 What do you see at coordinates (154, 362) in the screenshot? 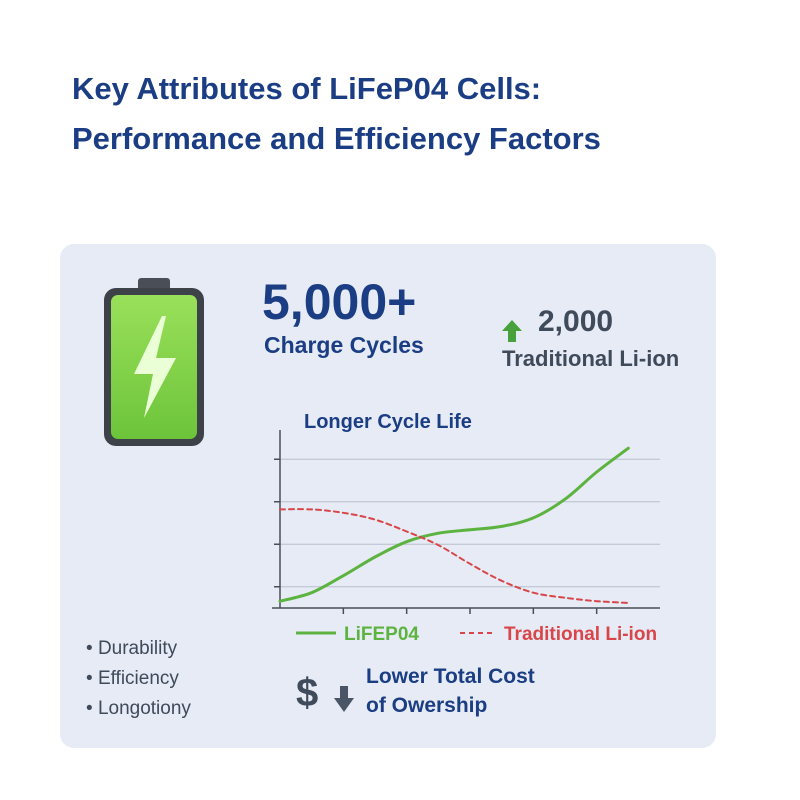
I see `battery-icon` at bounding box center [154, 362].